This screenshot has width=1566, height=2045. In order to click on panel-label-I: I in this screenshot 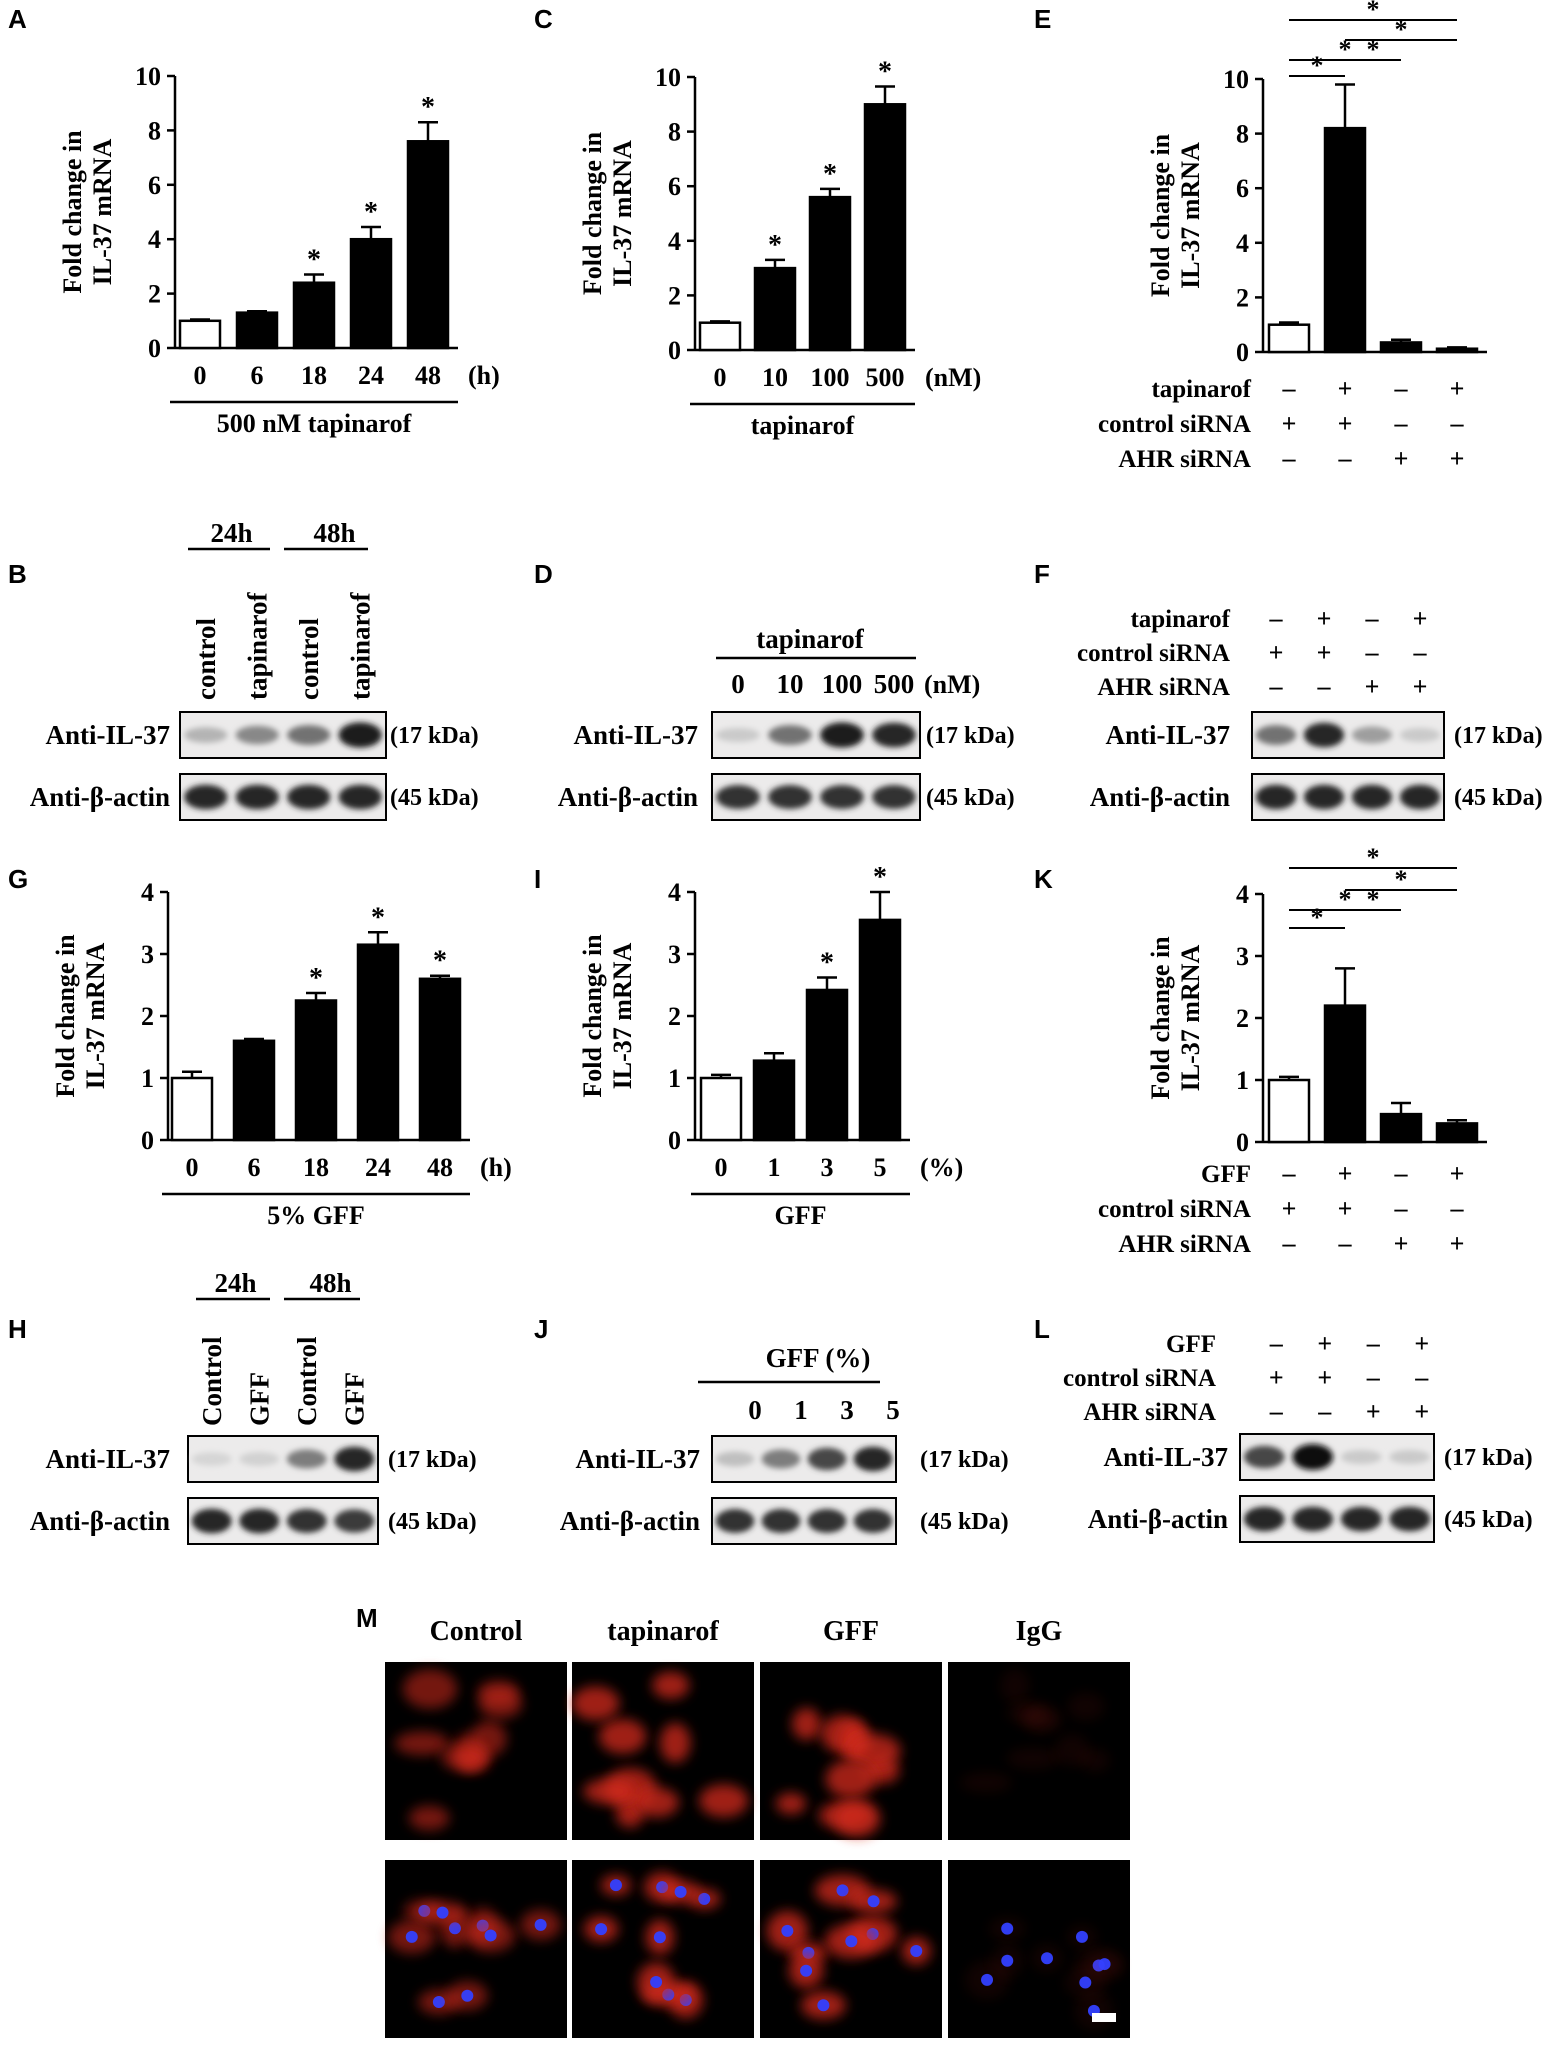, I will do `click(537, 879)`.